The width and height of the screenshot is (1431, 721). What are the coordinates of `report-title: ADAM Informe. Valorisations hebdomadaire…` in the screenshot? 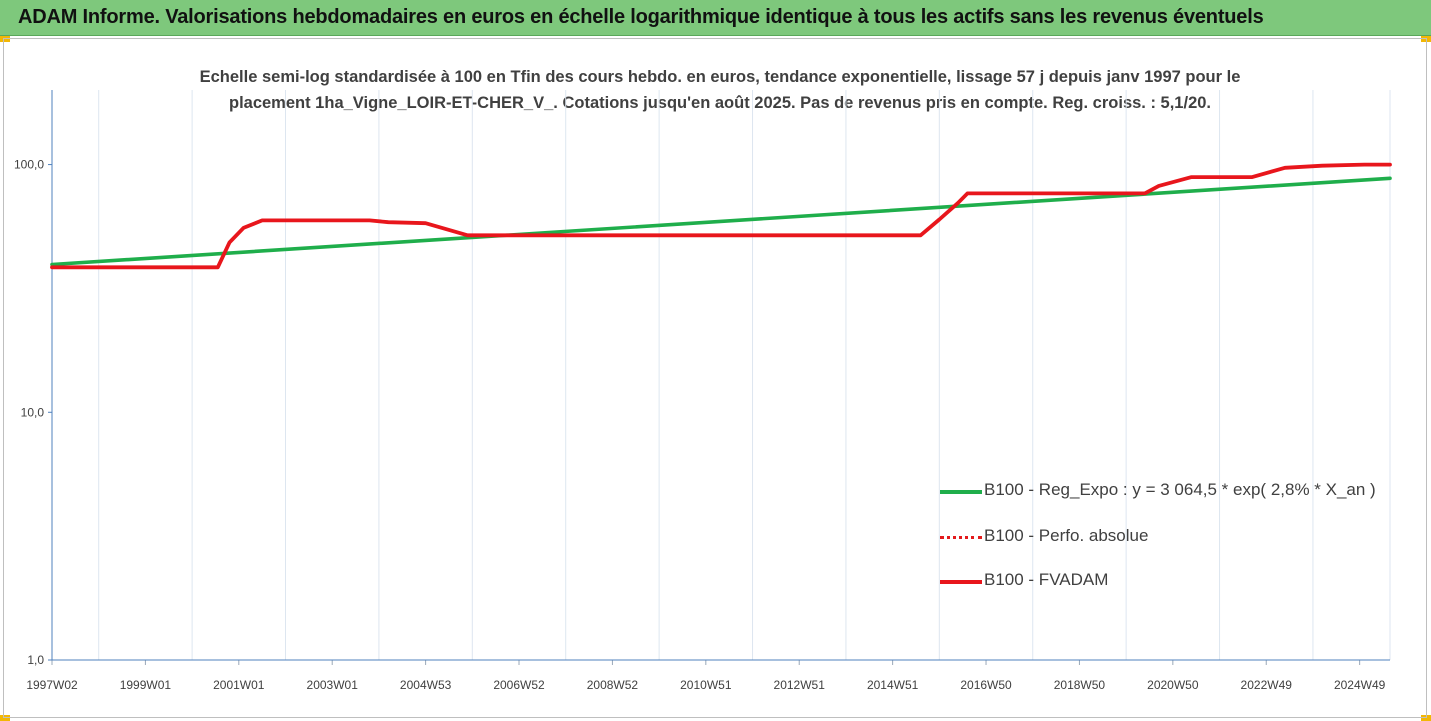 It's located at (641, 17).